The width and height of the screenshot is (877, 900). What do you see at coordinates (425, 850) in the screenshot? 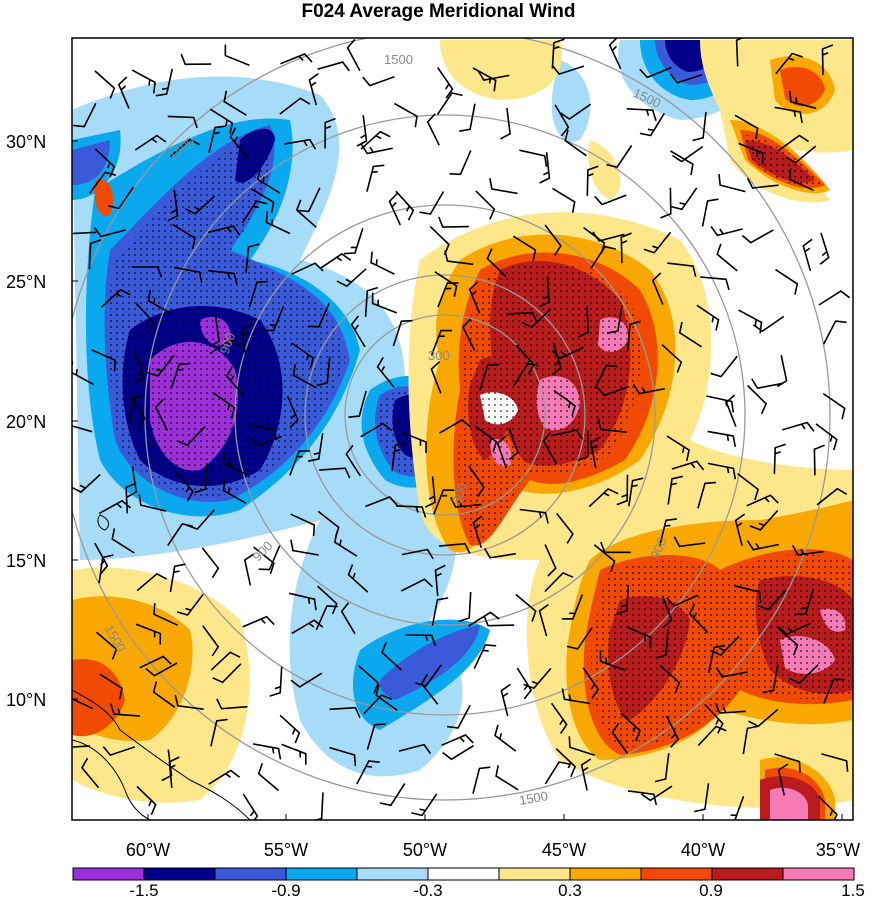
I see `lon-label: 50°W` at bounding box center [425, 850].